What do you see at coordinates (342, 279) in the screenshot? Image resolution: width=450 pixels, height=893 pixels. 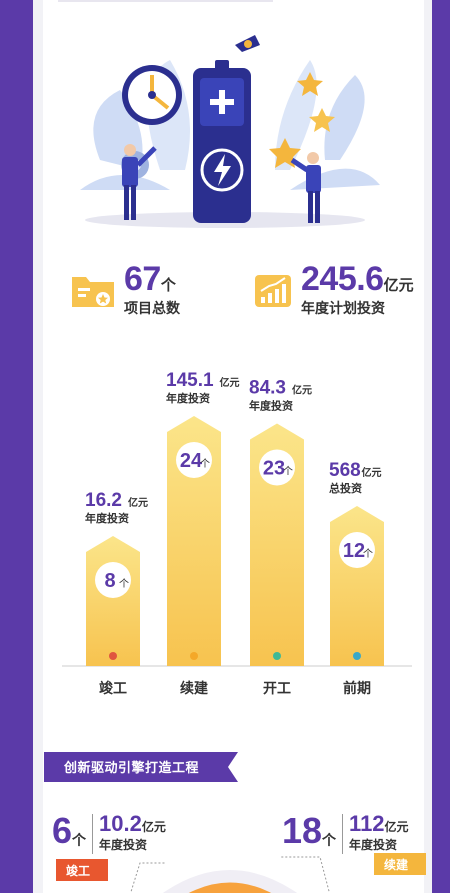 I see `annual-investment-value: 245.6` at bounding box center [342, 279].